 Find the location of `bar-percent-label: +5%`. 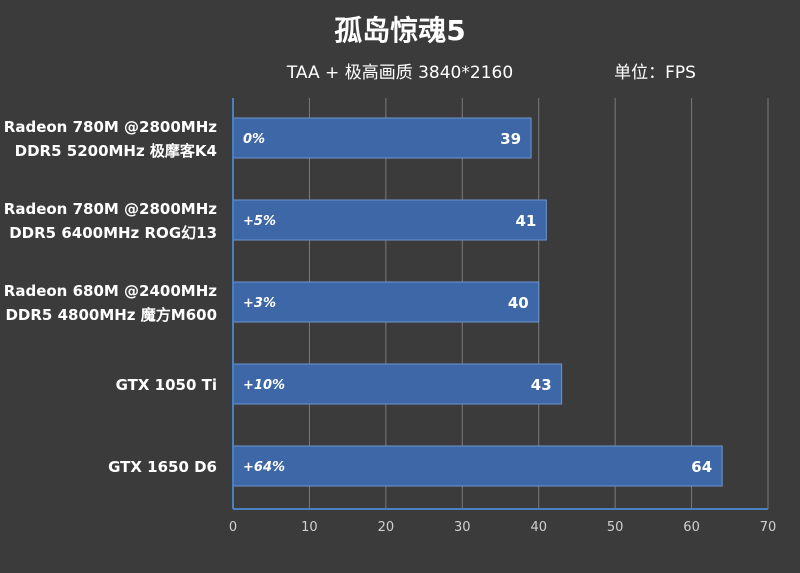

bar-percent-label: +5% is located at coordinates (259, 221).